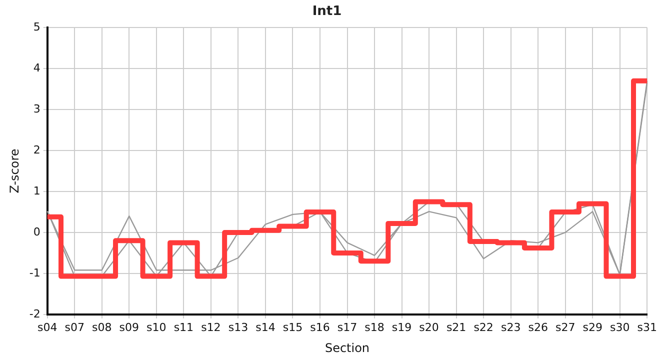  What do you see at coordinates (36, 109) in the screenshot?
I see `y-tick-label: 3` at bounding box center [36, 109].